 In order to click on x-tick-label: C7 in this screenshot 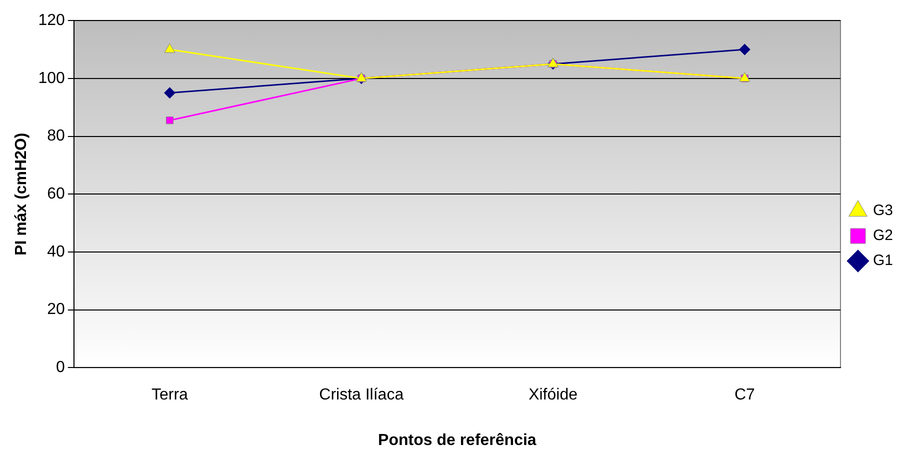, I will do `click(744, 395)`.